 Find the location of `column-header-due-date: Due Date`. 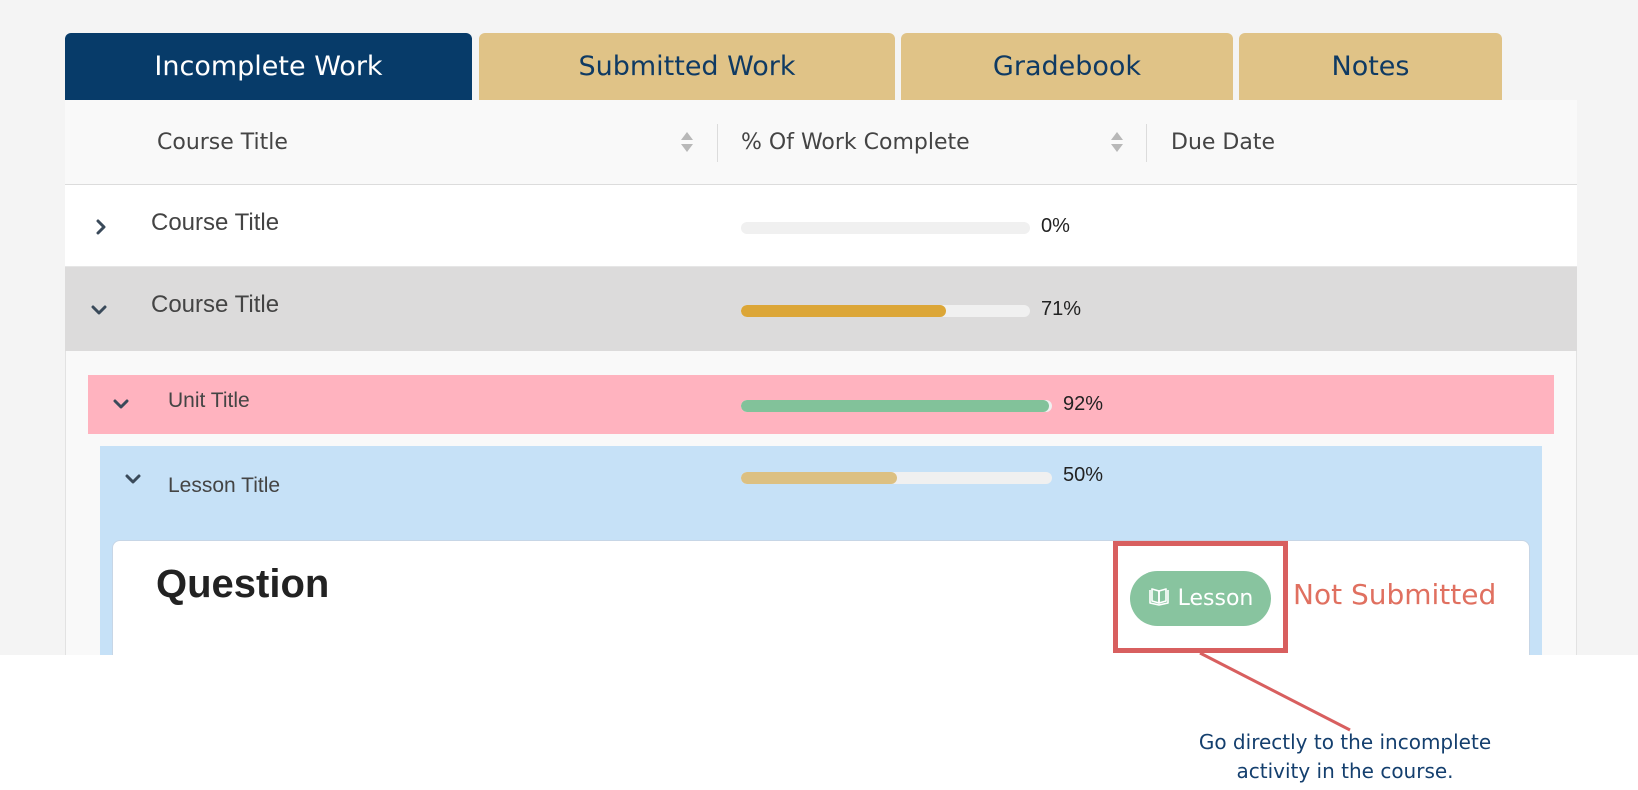

column-header-due-date: Due Date is located at coordinates (1223, 142).